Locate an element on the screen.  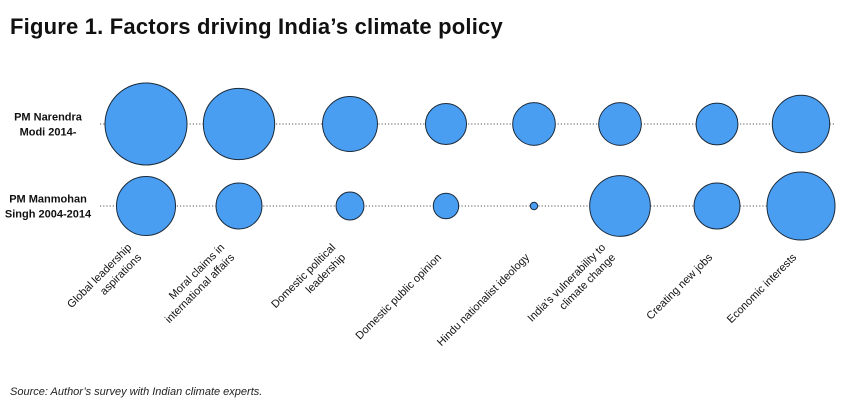
bubble-row2-col6 is located at coordinates (620, 206).